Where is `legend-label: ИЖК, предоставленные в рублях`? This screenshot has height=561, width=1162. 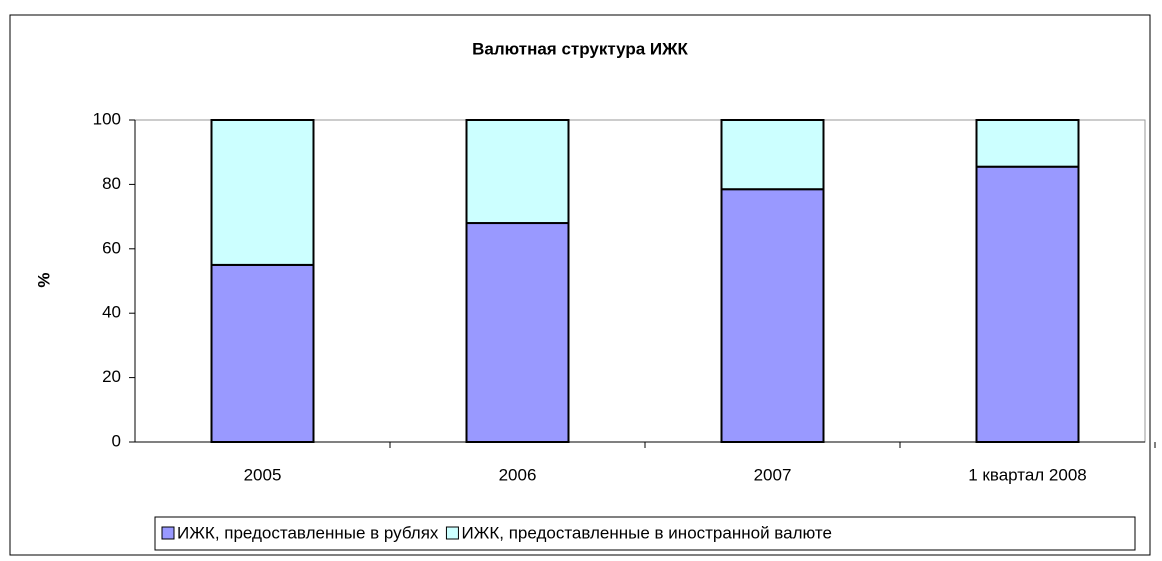 legend-label: ИЖК, предоставленные в рублях is located at coordinates (308, 532).